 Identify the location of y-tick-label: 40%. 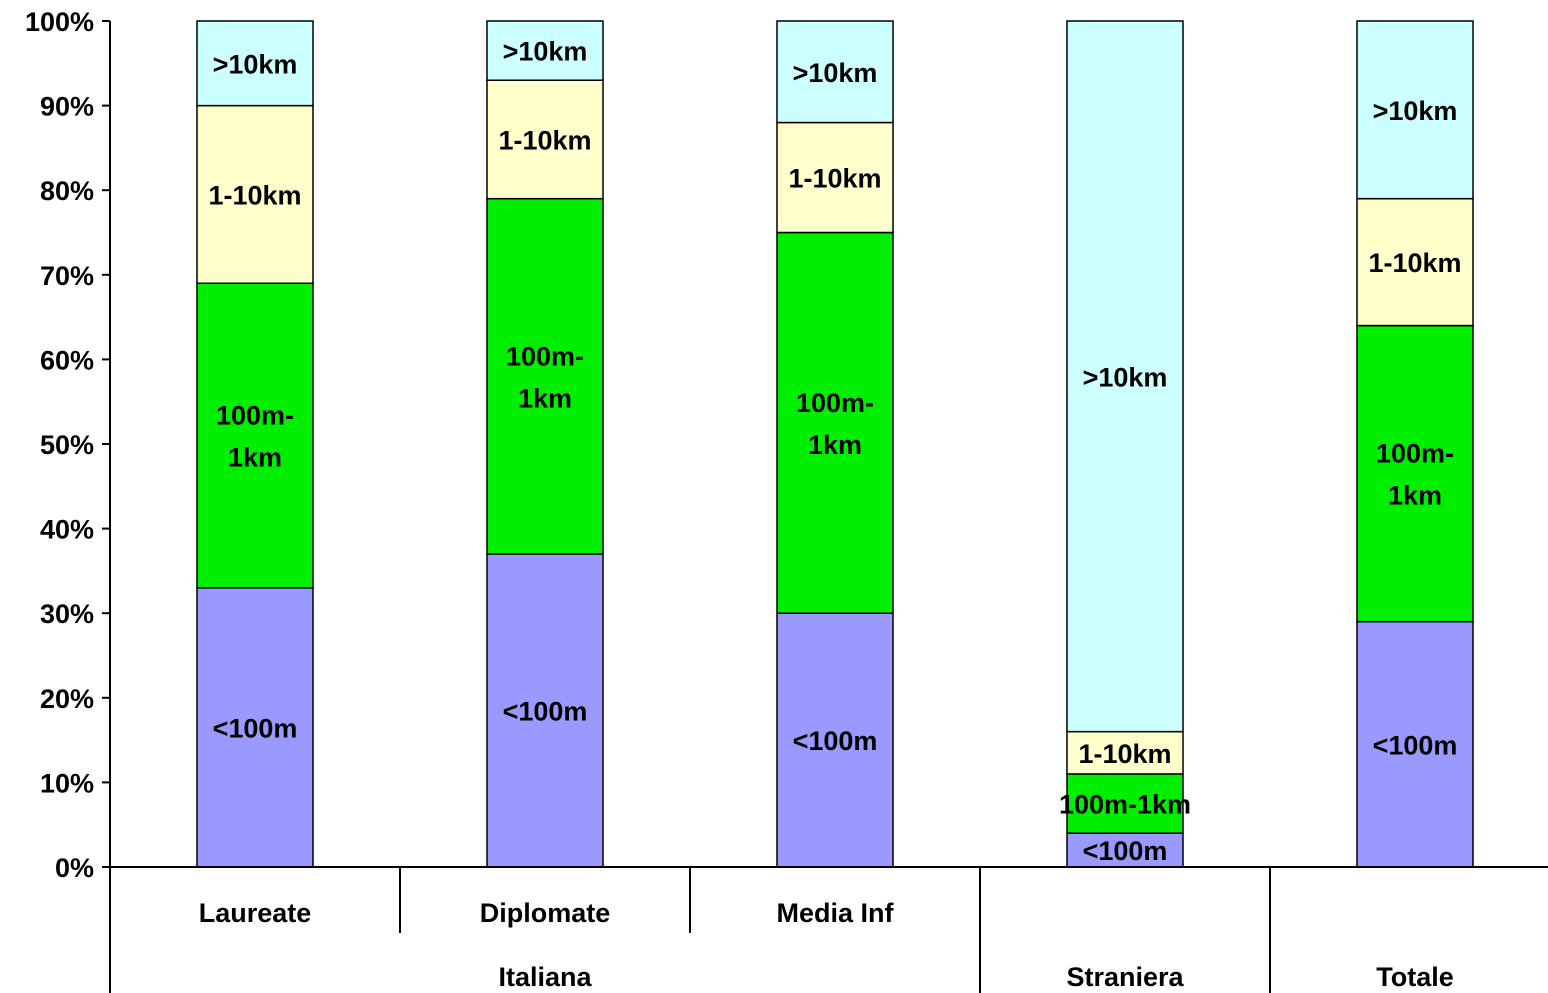
(67, 530).